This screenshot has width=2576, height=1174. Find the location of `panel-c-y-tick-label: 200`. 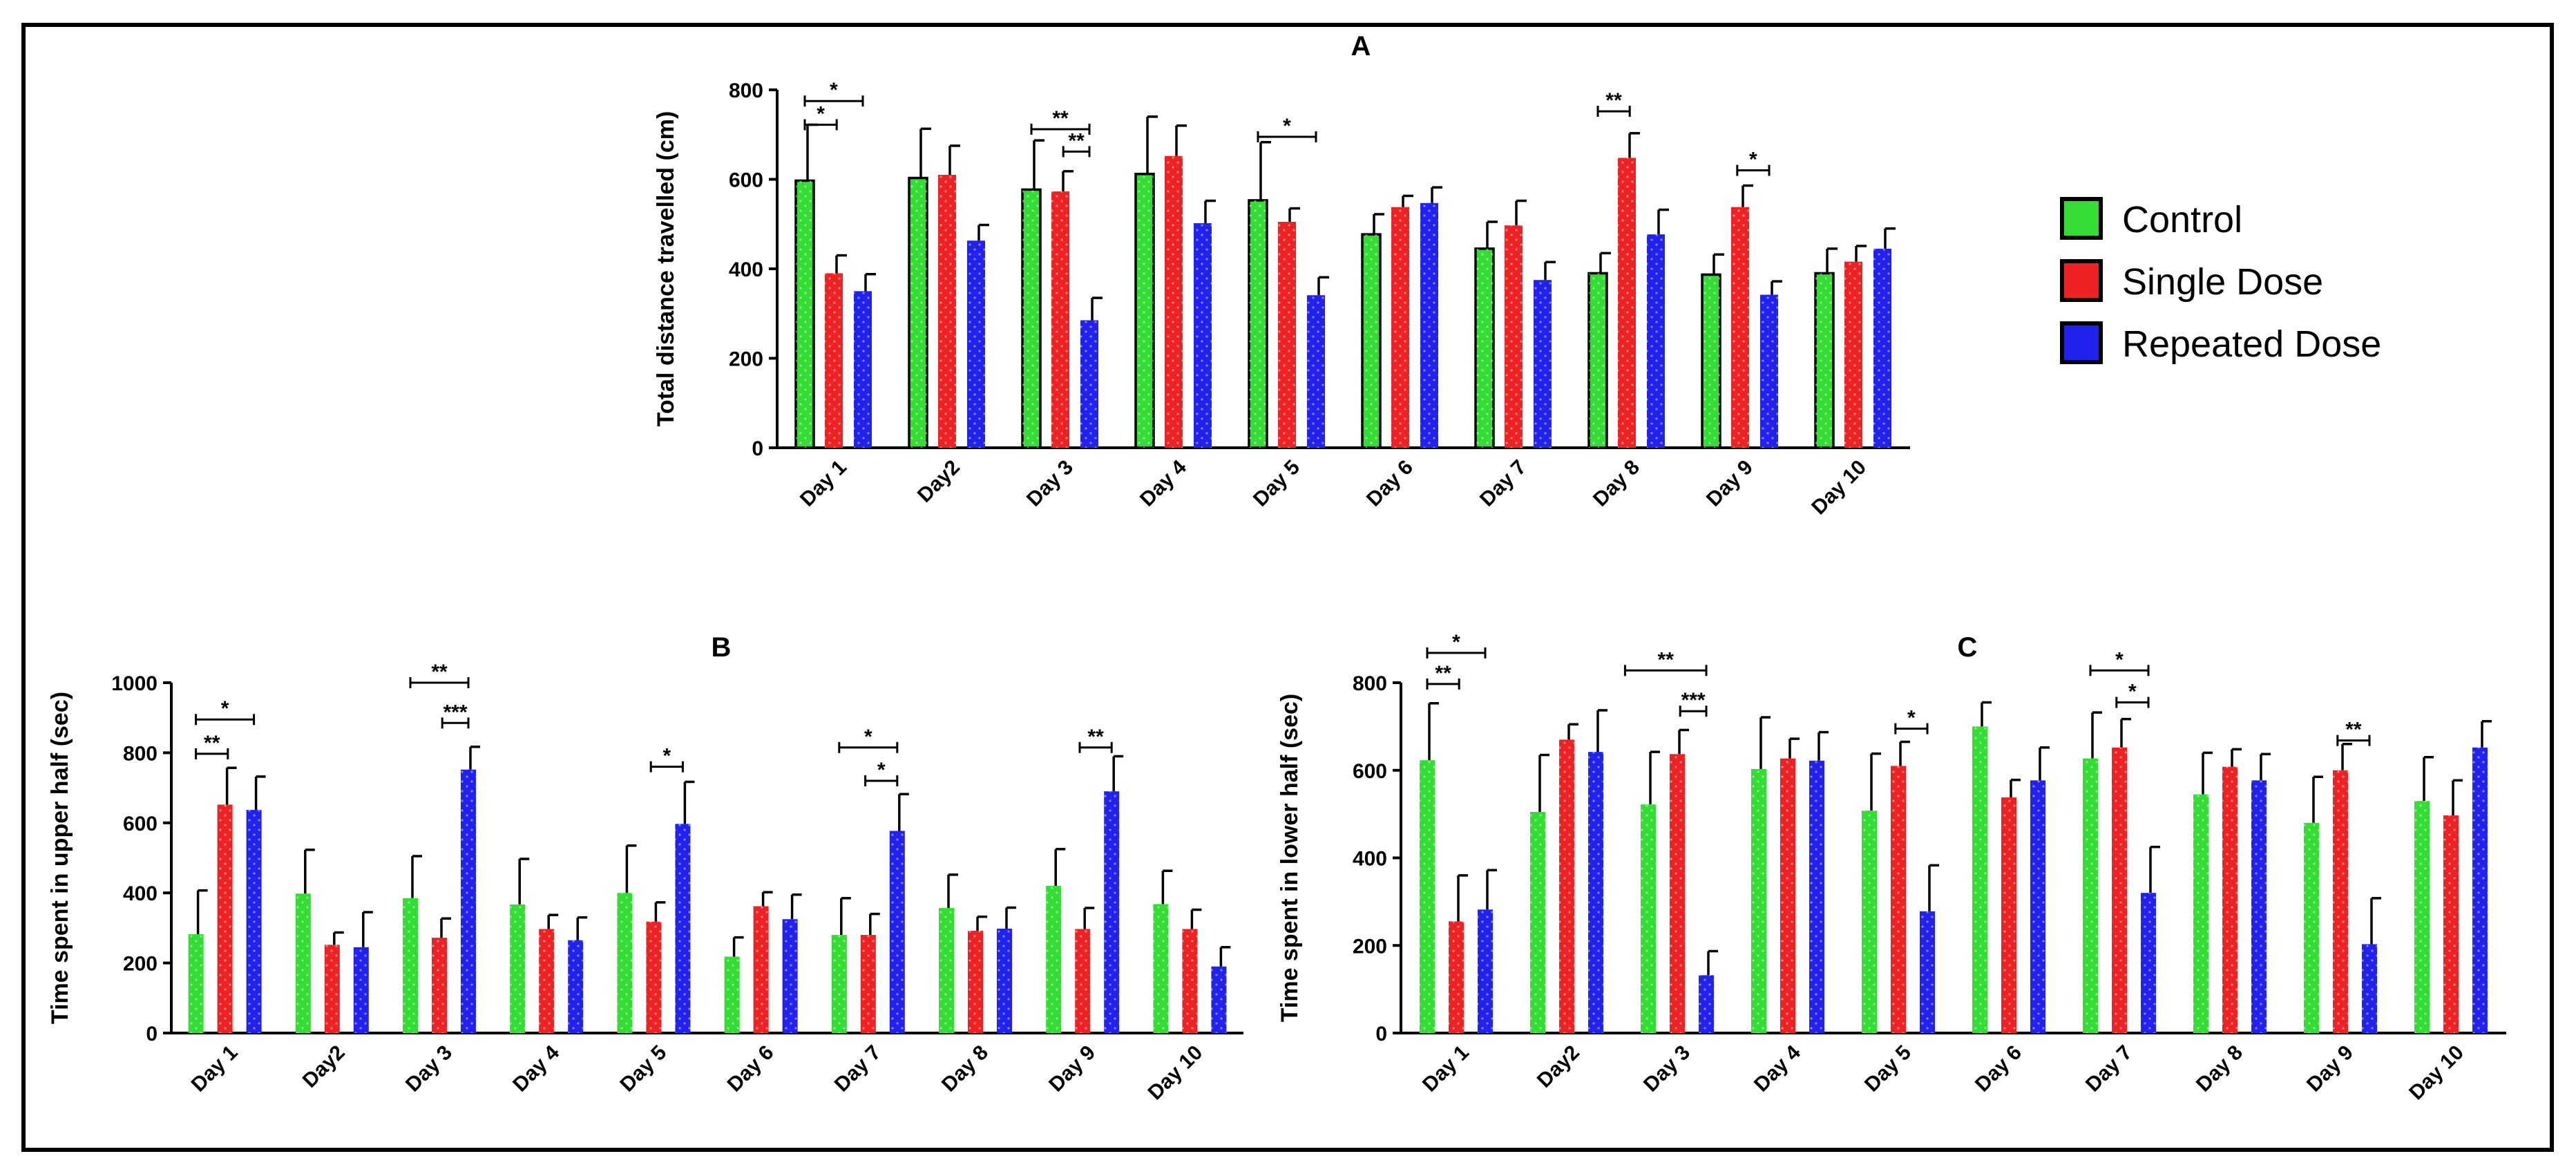

panel-c-y-tick-label: 200 is located at coordinates (1370, 946).